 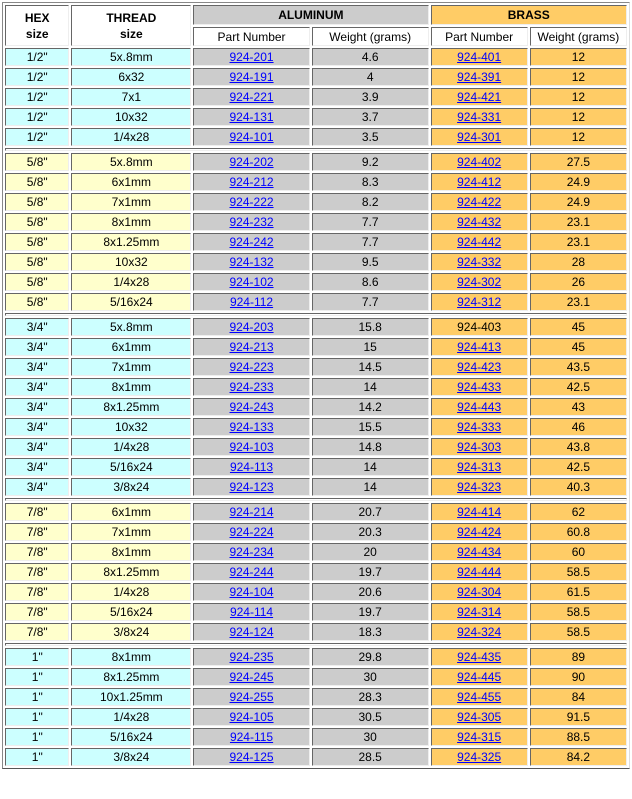 I want to click on aluminum-part-number-link: 924-123, so click(x=251, y=487).